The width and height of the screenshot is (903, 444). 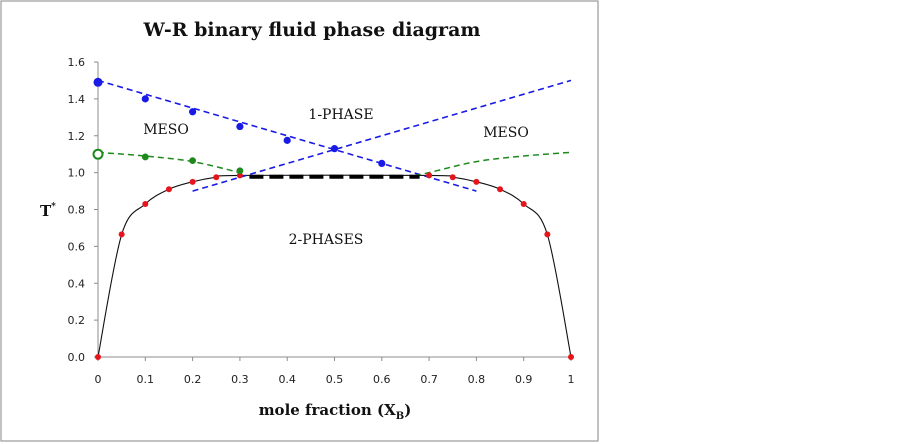 I want to click on x-tick-label: 0.6, so click(x=382, y=379).